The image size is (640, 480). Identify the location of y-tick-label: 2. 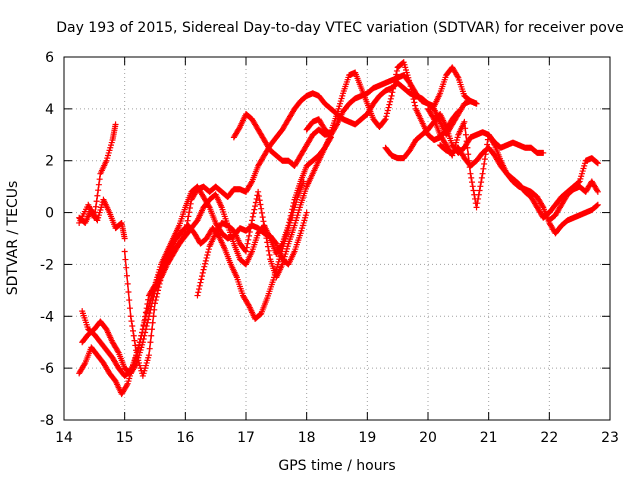
(49, 162).